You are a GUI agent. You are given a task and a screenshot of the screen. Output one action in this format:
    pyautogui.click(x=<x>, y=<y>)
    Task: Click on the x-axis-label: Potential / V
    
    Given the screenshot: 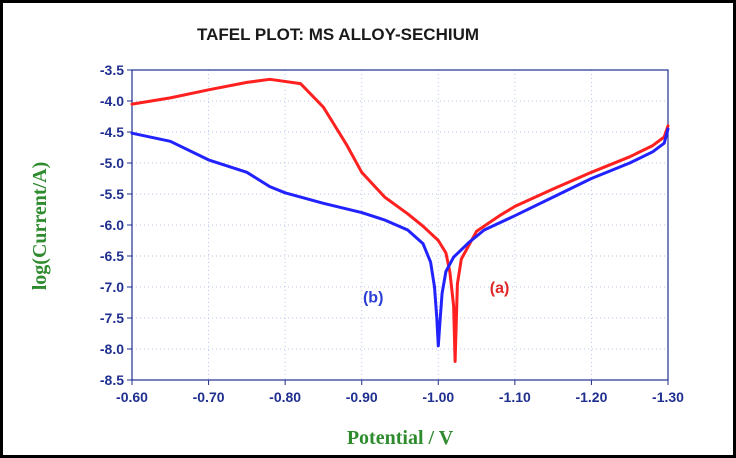 What is the action you would take?
    pyautogui.click(x=400, y=438)
    